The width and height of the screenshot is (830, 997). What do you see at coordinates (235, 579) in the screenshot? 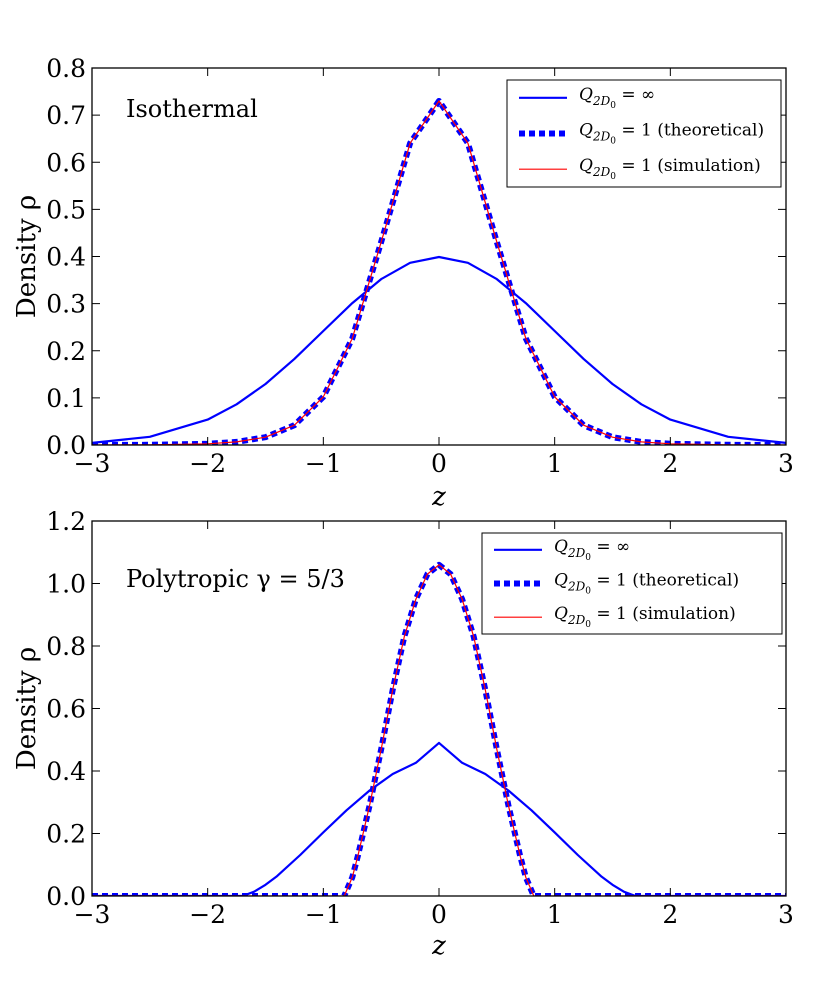
I see `panel-annotation: Polytropic γ = 5/3` at bounding box center [235, 579].